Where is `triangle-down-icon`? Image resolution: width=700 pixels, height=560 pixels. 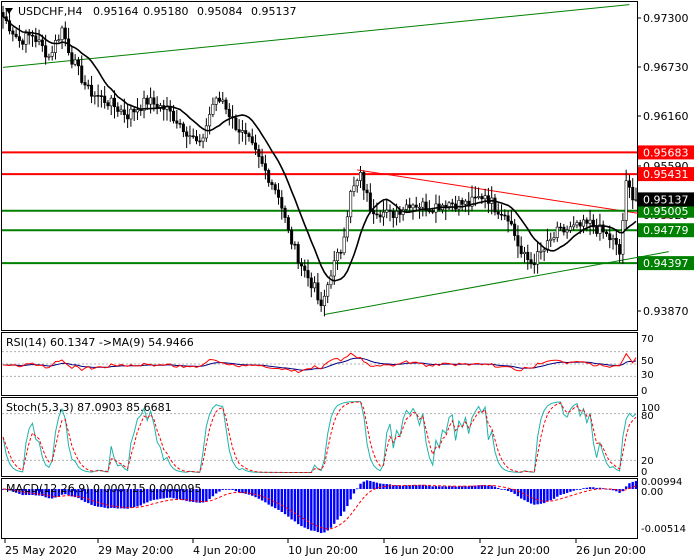
triangle-down-icon is located at coordinates (9, 11).